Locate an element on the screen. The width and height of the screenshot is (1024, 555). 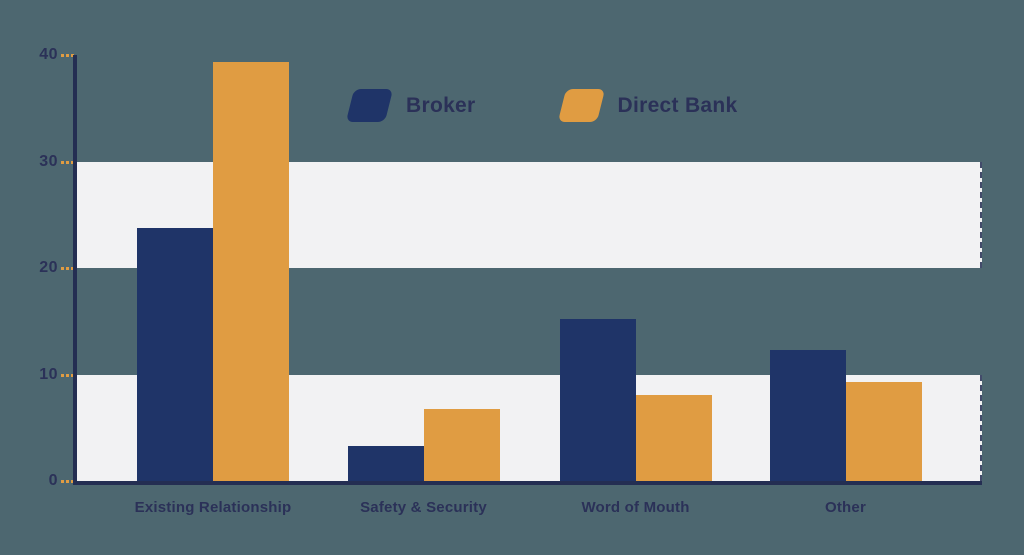
y-axis-line is located at coordinates (75, 270).